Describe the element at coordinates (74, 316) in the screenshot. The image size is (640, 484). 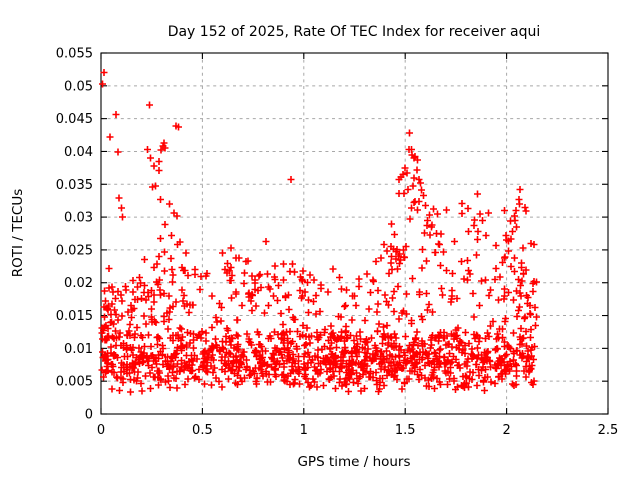
I see `y-tick-label: 0.015` at that location.